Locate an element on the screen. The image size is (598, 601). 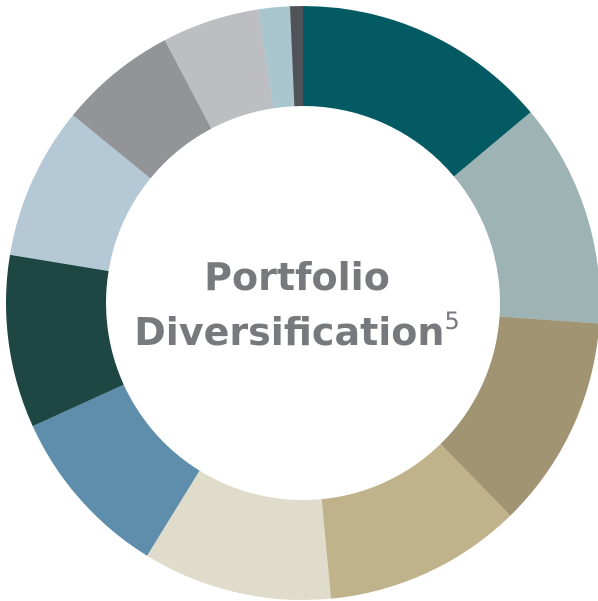
title-superscript: 5 is located at coordinates (451, 321).